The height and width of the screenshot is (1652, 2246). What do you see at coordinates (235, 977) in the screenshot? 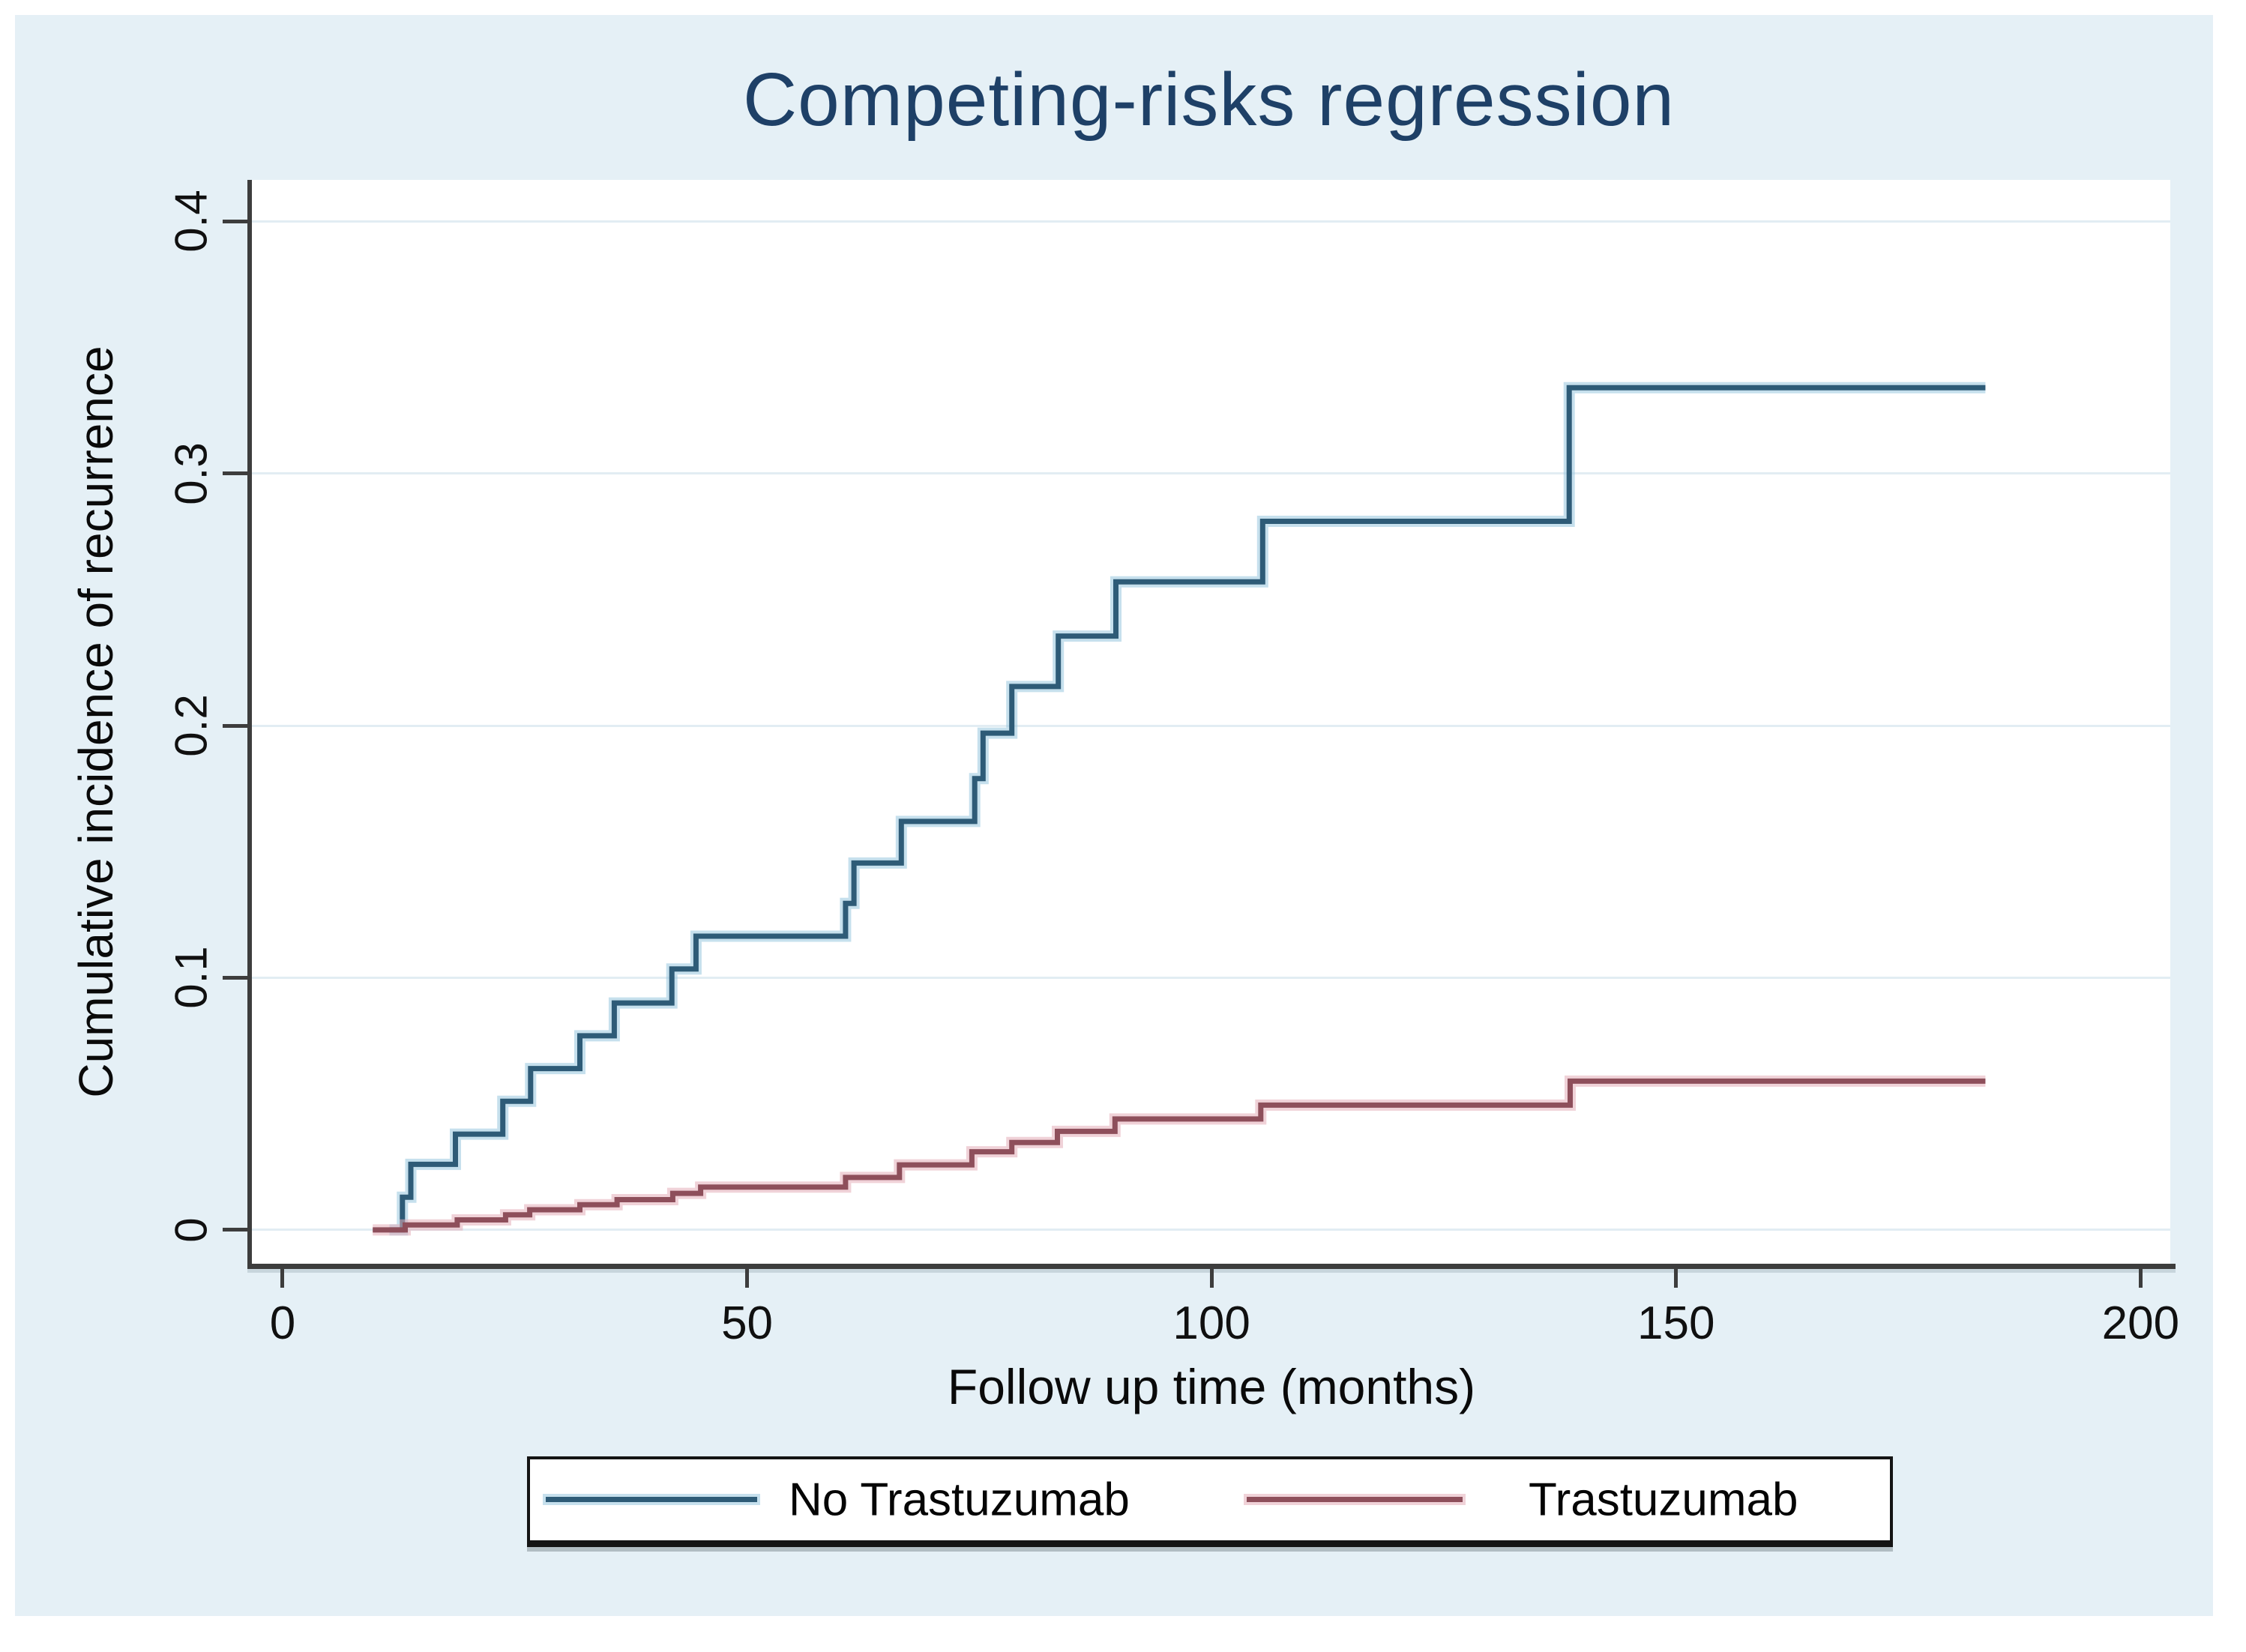
I see `y-tick-0.1` at bounding box center [235, 977].